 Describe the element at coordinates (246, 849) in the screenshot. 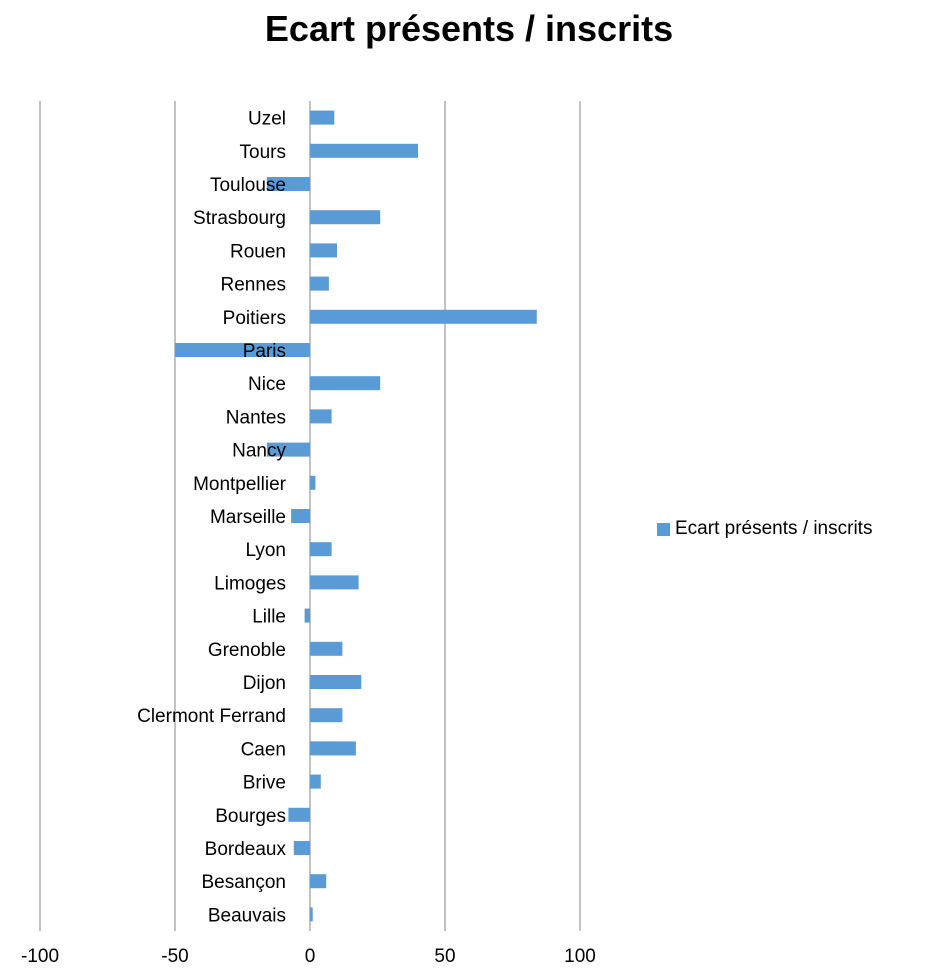

I see `category-label: Bordeaux` at that location.